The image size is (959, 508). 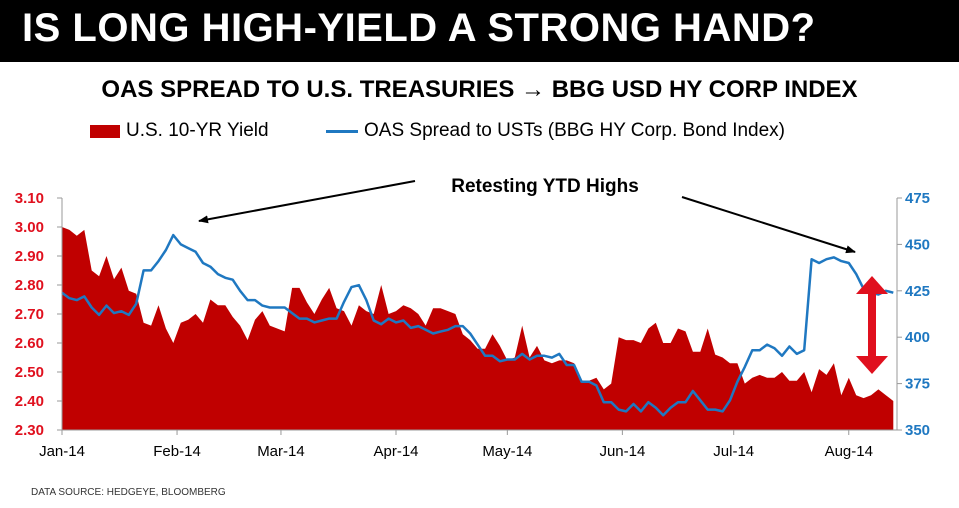 What do you see at coordinates (29, 227) in the screenshot?
I see `left-tick-label: 3.00` at bounding box center [29, 227].